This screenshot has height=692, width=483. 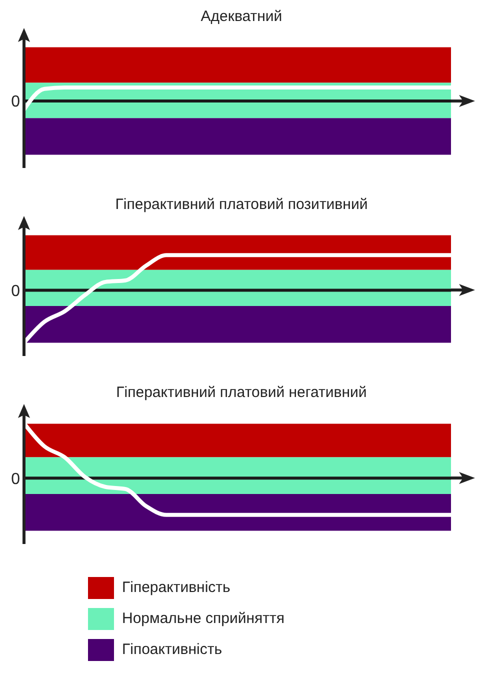 I want to click on legend-label: Гіпоактивність, so click(x=172, y=649).